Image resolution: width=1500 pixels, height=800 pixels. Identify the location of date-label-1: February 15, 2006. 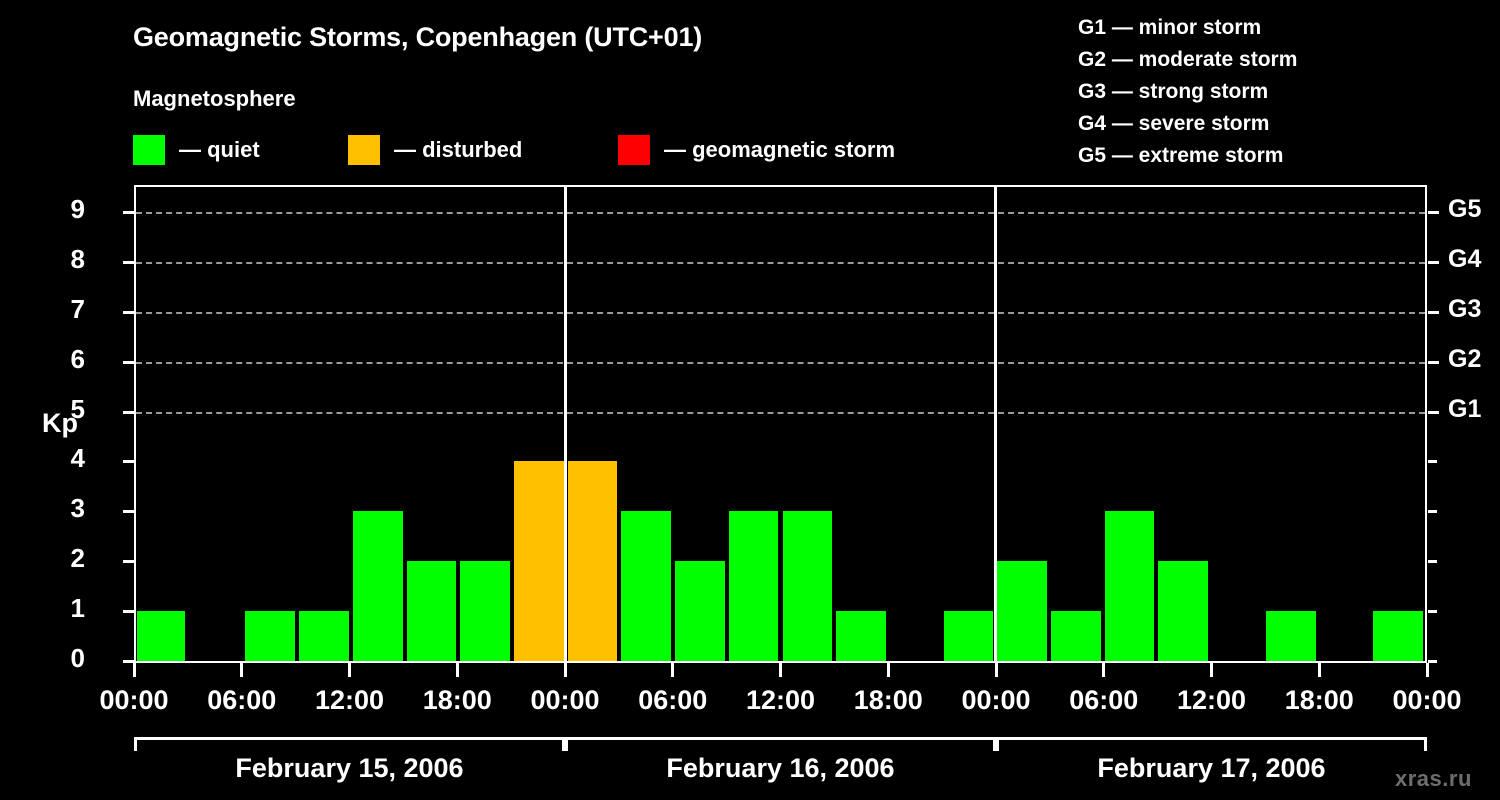
(349, 768).